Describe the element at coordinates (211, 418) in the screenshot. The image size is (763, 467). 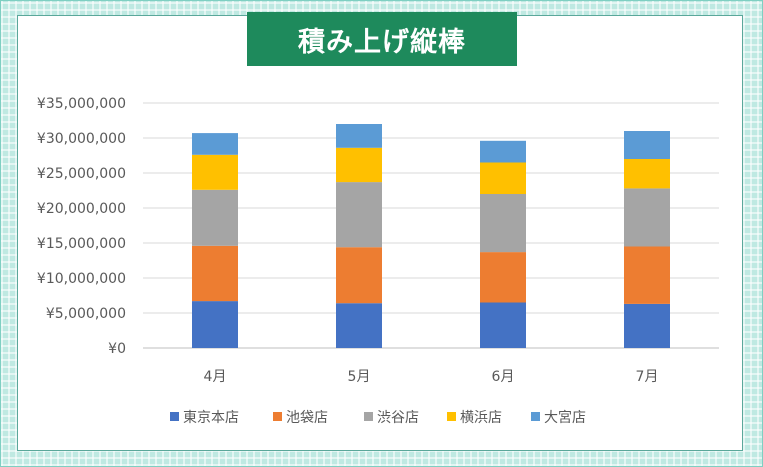
I see `legend-label: 東京本店` at that location.